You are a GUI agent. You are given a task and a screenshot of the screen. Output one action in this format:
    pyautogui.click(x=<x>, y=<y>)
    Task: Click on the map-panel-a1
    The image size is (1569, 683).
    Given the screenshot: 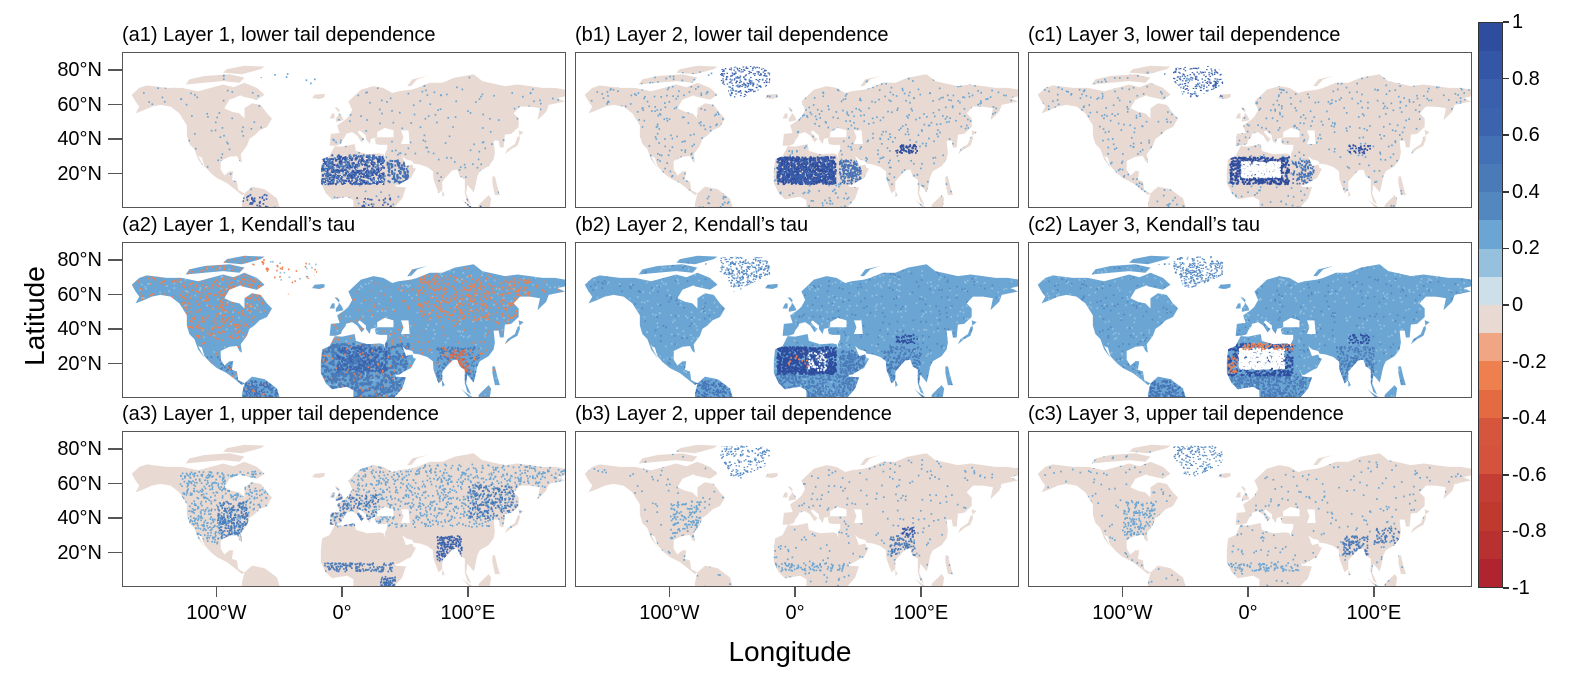 What is the action you would take?
    pyautogui.click(x=344, y=130)
    